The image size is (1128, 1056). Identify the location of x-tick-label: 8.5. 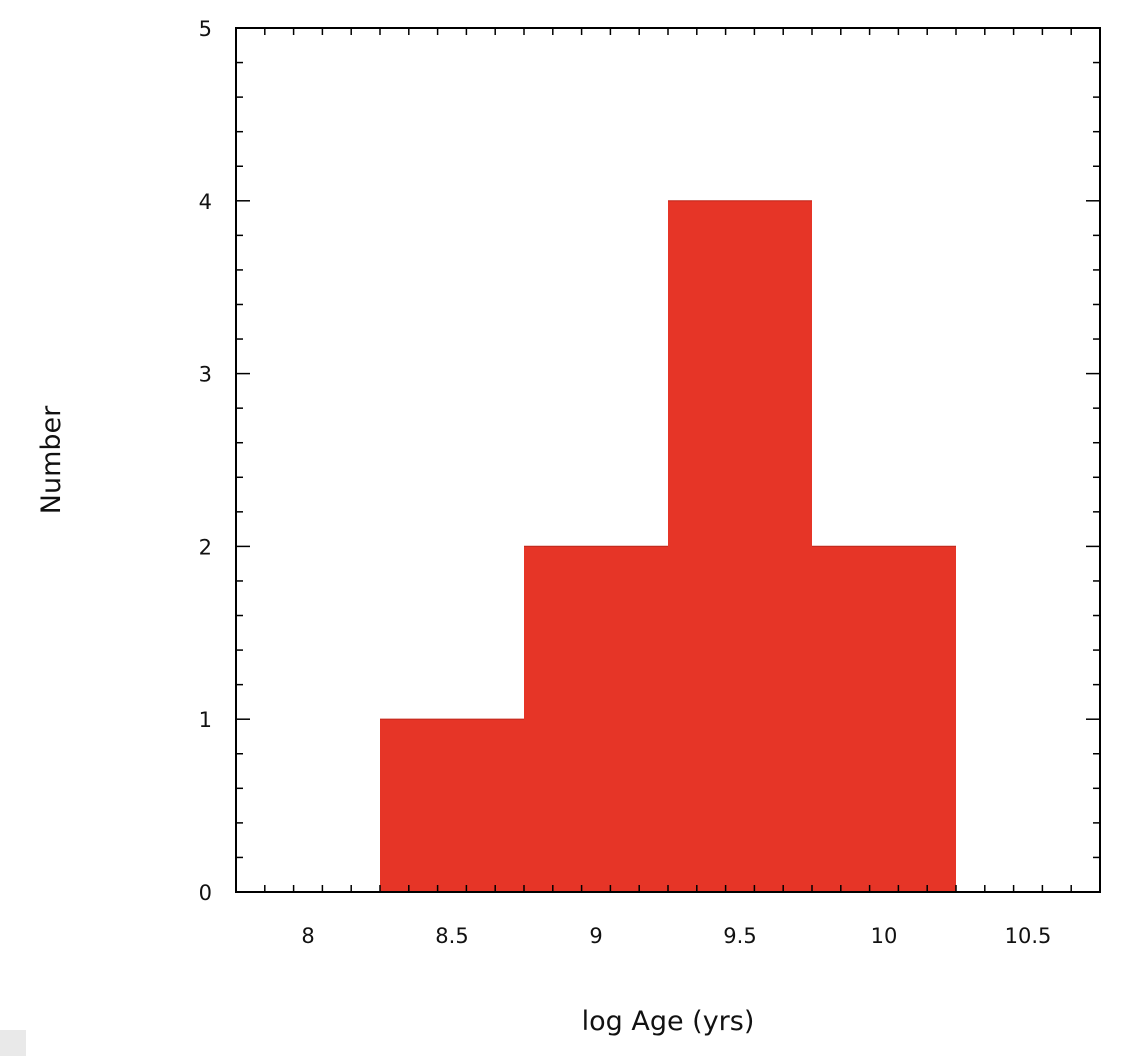
(451, 936).